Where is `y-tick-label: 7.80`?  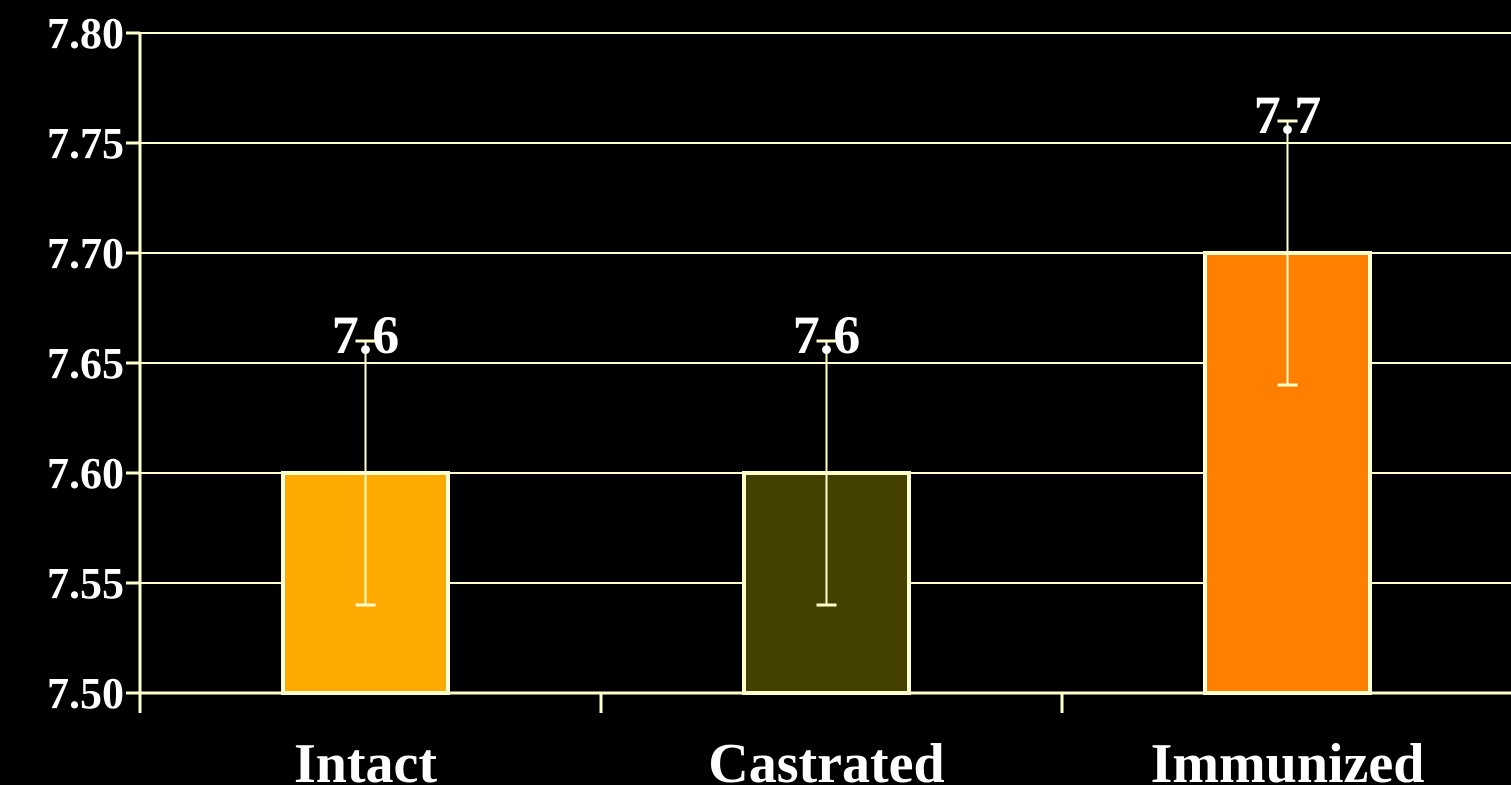 y-tick-label: 7.80 is located at coordinates (85, 33).